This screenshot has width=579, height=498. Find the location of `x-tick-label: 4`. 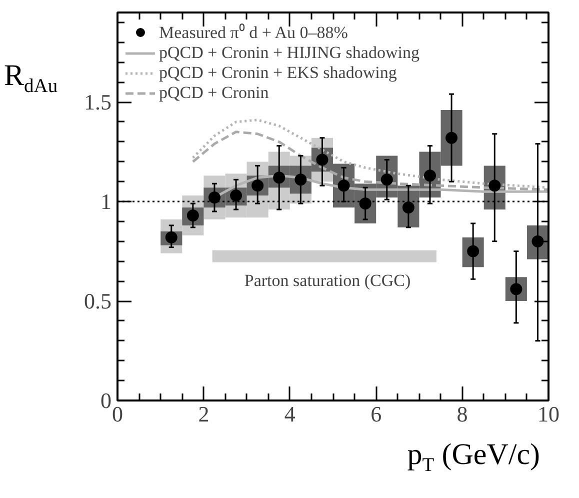

x-tick-label: 4 is located at coordinates (290, 414).